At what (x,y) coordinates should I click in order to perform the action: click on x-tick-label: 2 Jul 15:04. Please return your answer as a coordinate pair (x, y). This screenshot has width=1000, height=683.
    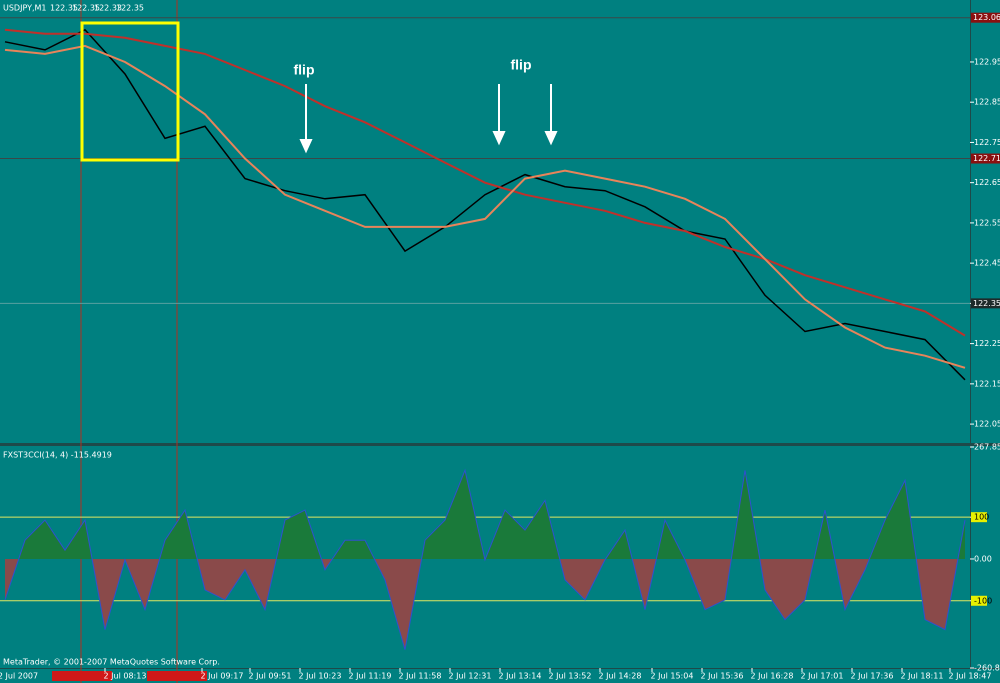
    Looking at the image, I should click on (672, 676).